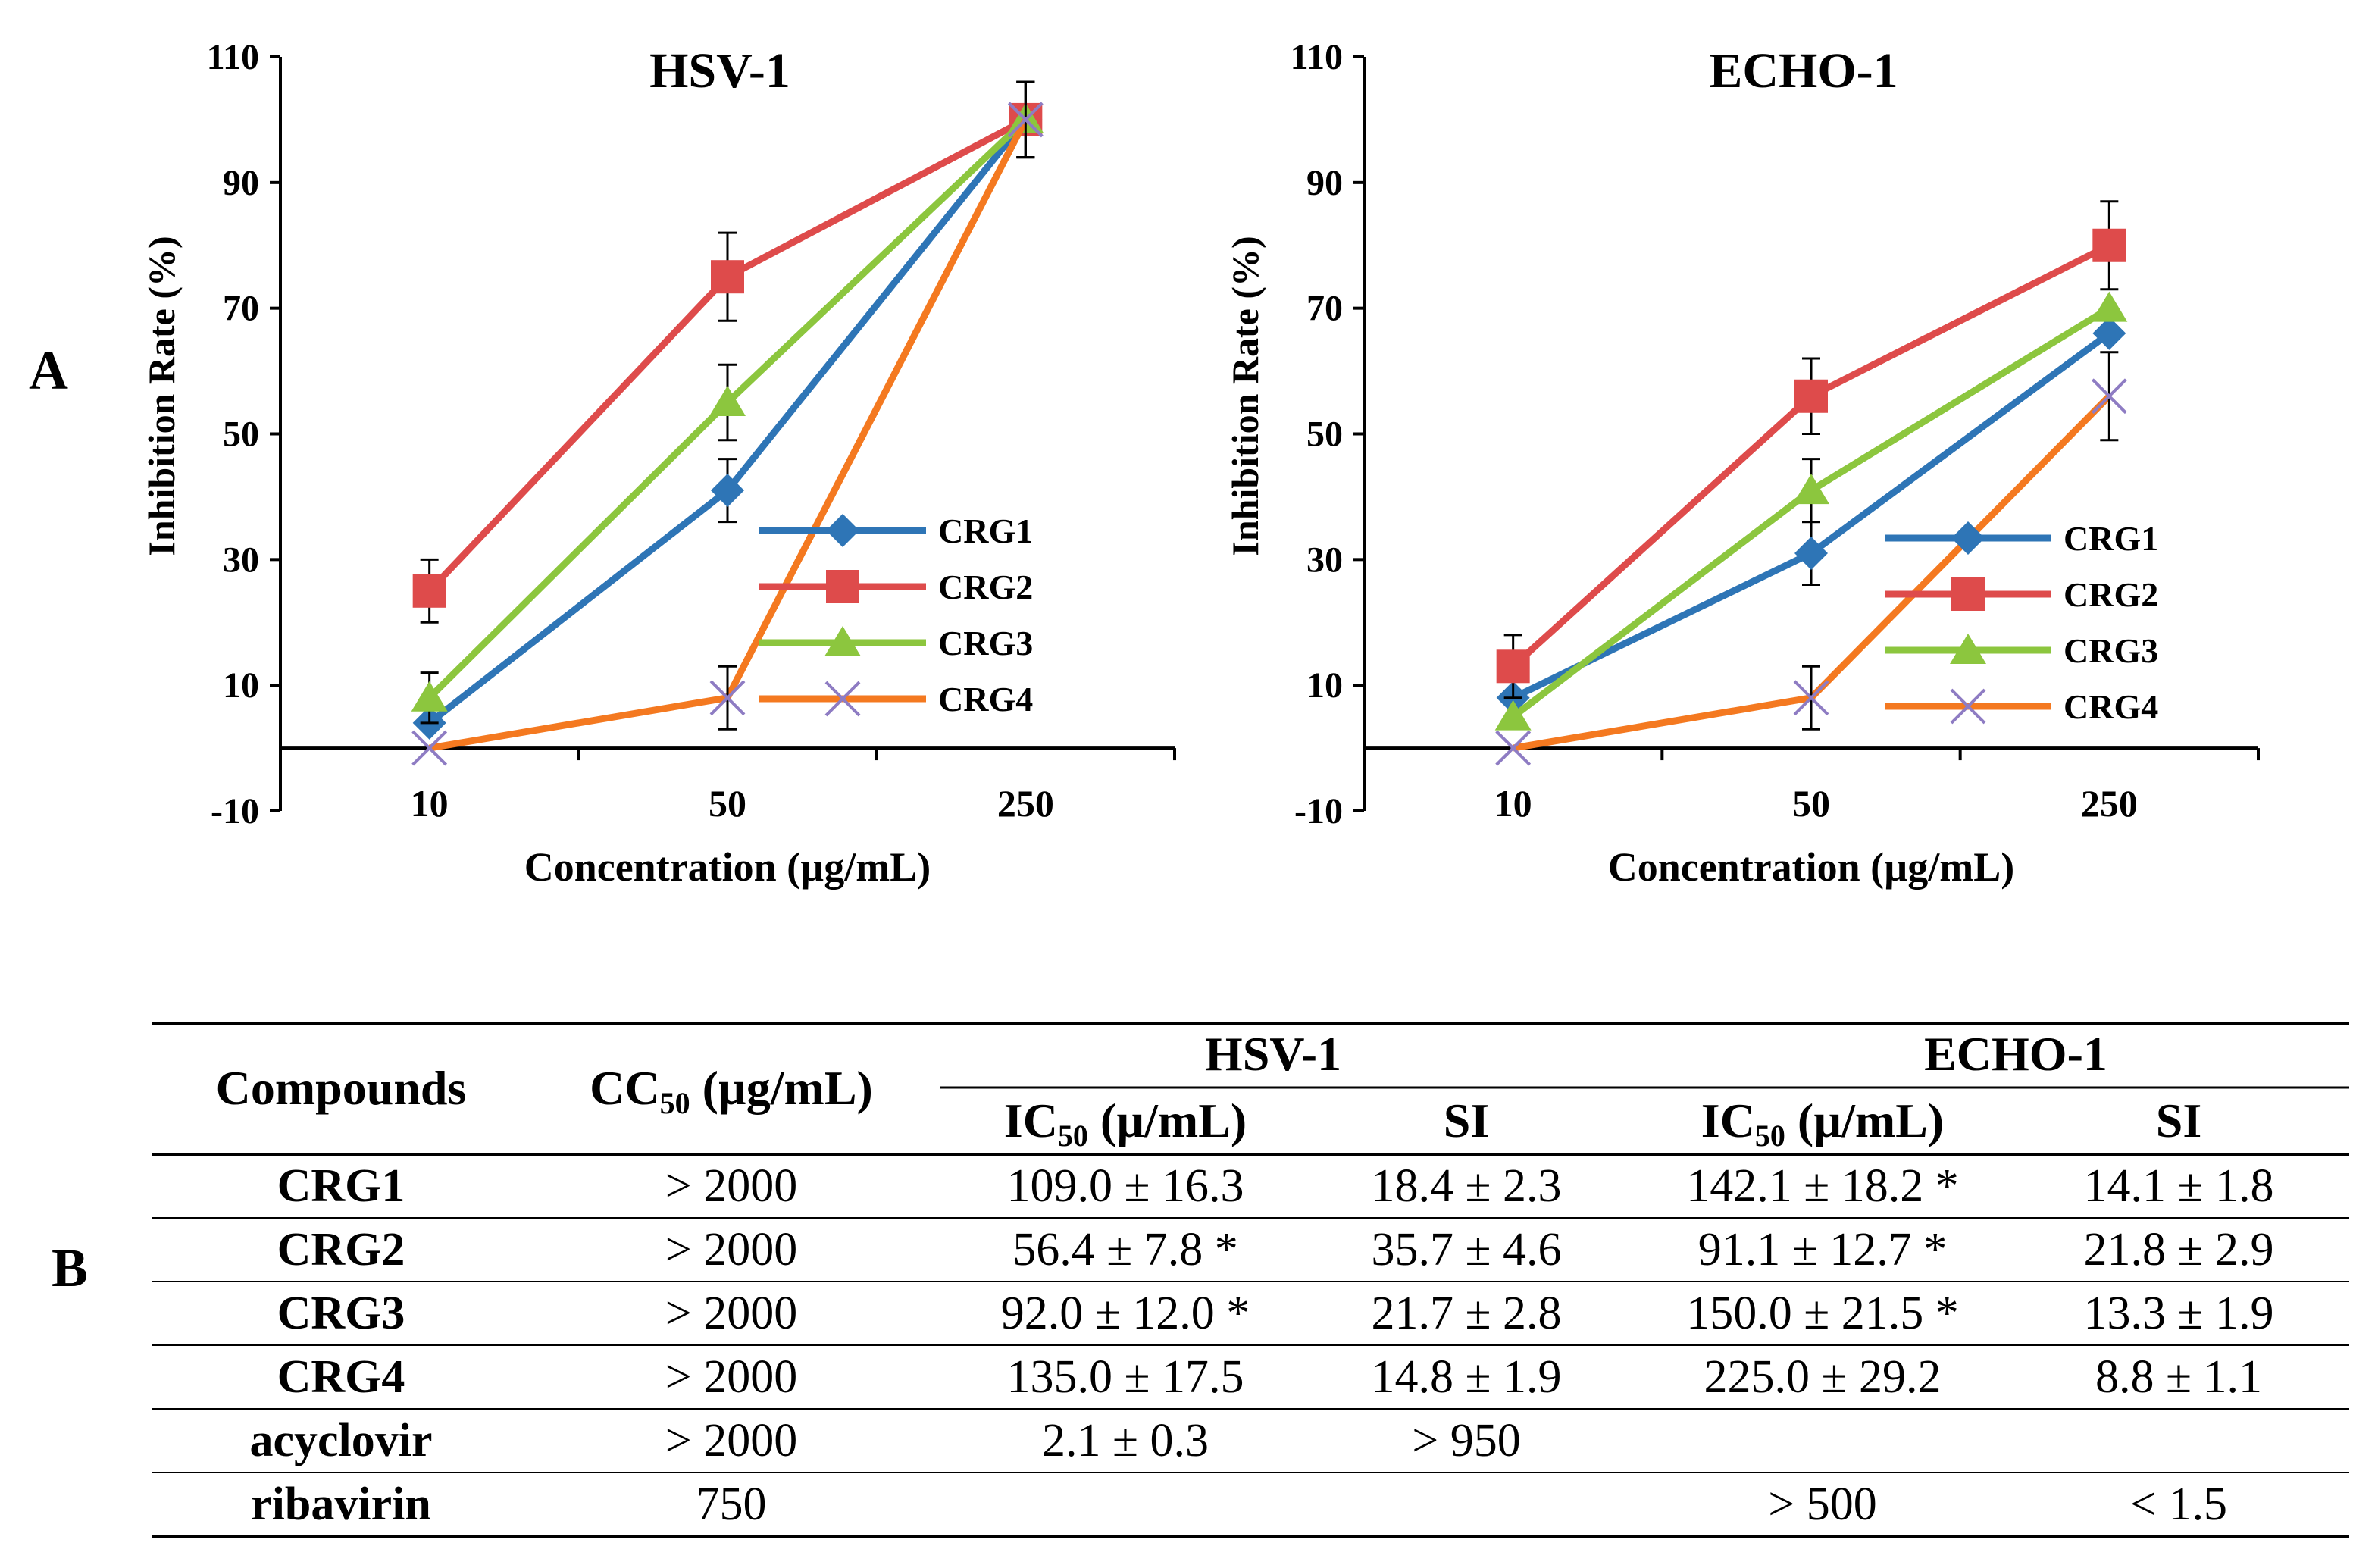 The image size is (2378, 1568). Describe the element at coordinates (1025, 803) in the screenshot. I see `x-tick-label: 250` at that location.